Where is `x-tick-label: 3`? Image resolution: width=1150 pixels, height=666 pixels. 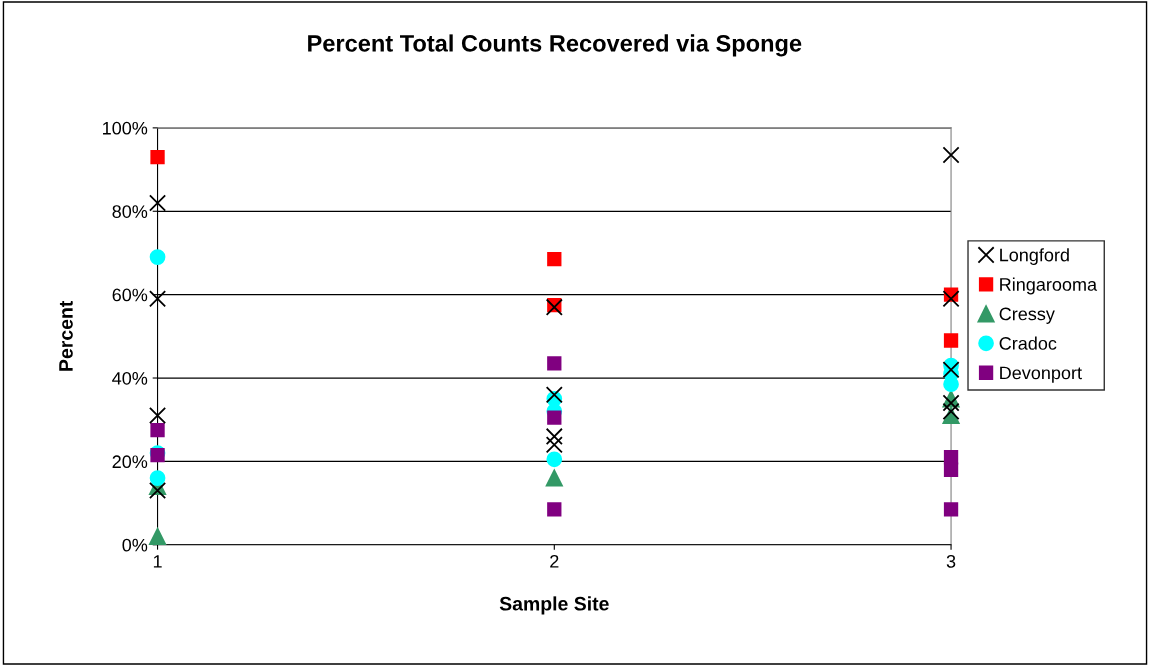
x-tick-label: 3 is located at coordinates (951, 561).